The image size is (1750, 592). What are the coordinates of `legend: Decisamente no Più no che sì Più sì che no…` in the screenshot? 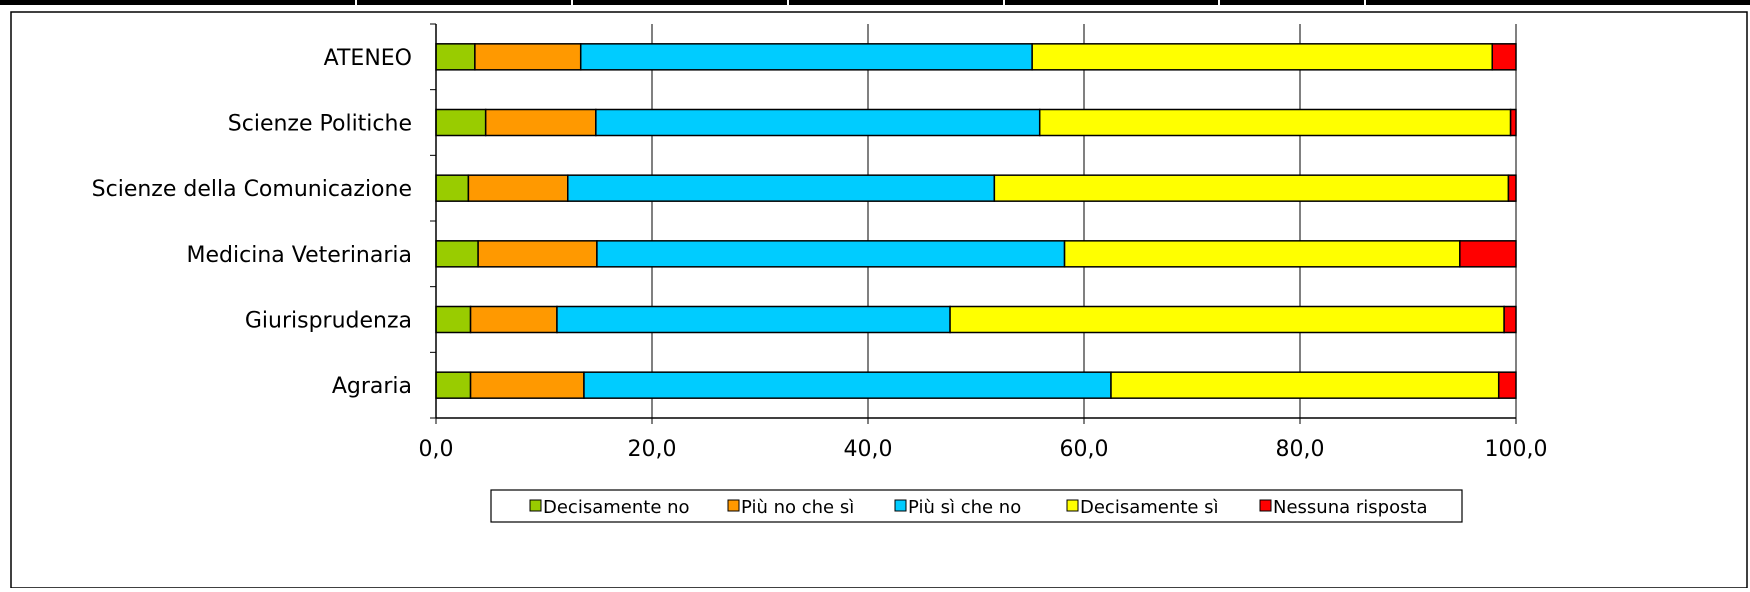 It's located at (976, 506).